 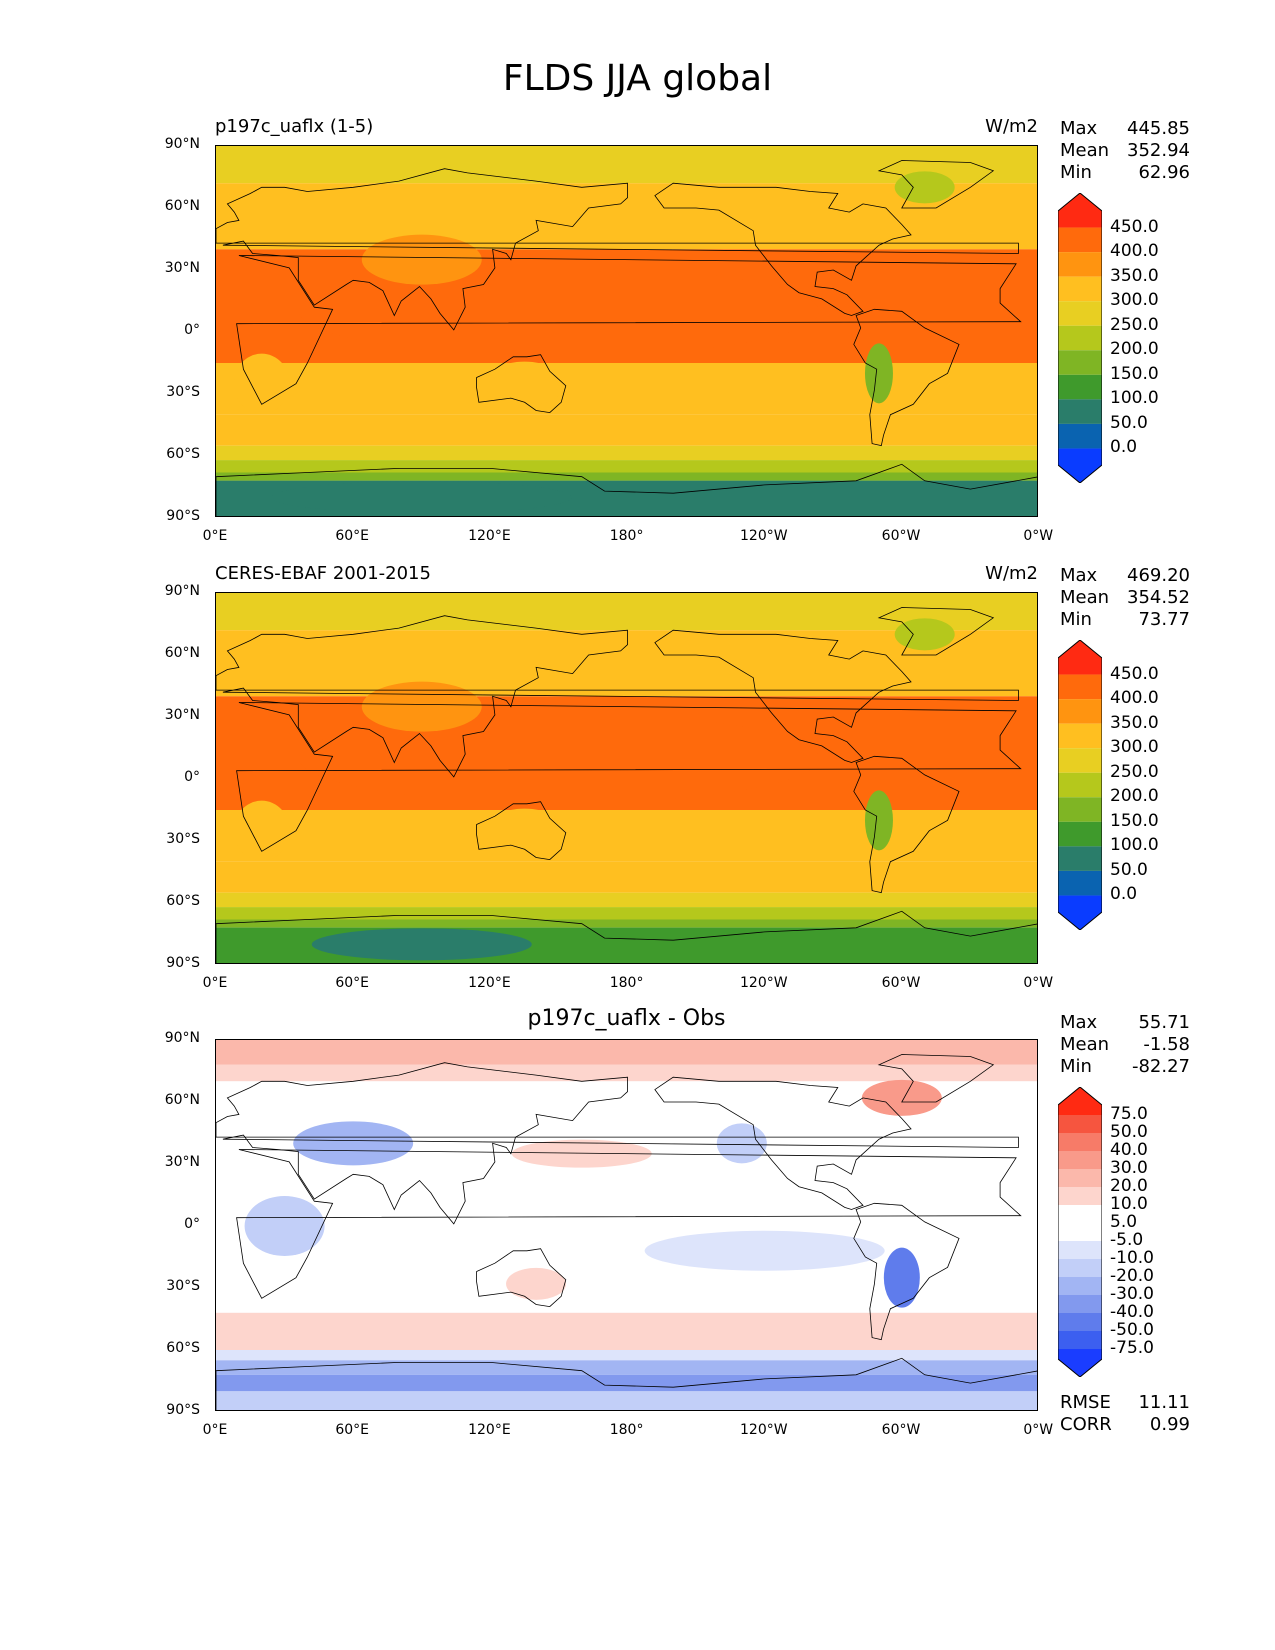 I want to click on colorbar-tick-label: 200.0, so click(x=1134, y=796).